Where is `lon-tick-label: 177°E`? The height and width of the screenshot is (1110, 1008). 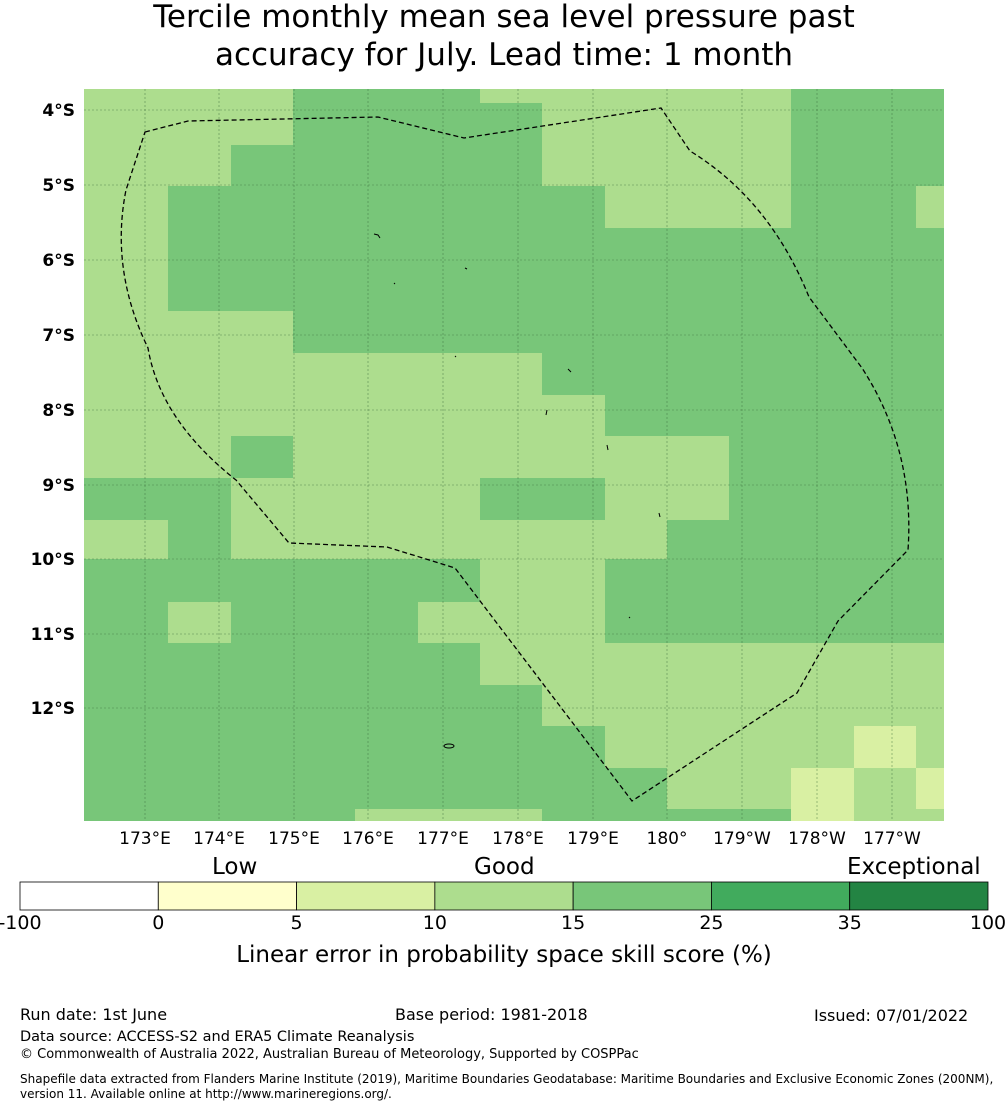 lon-tick-label: 177°E is located at coordinates (443, 839).